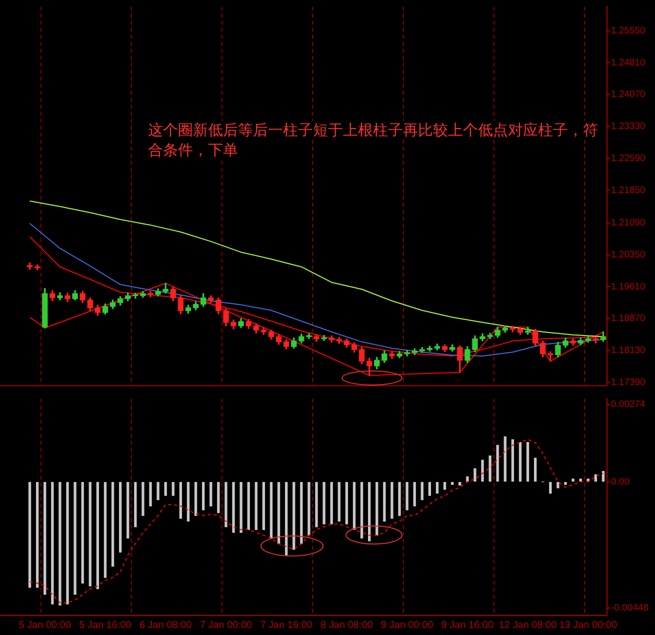 The width and height of the screenshot is (655, 635). I want to click on y-tick-label: 1.17390, so click(628, 382).